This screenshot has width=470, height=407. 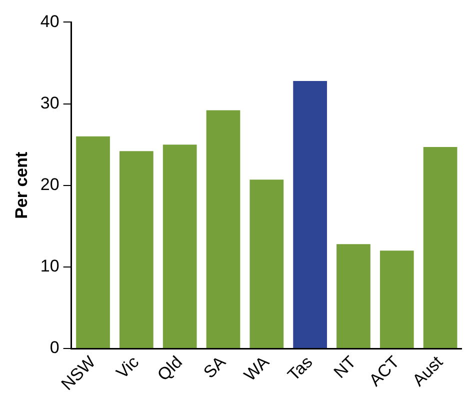 I want to click on y-tick-label: 40, so click(x=50, y=21).